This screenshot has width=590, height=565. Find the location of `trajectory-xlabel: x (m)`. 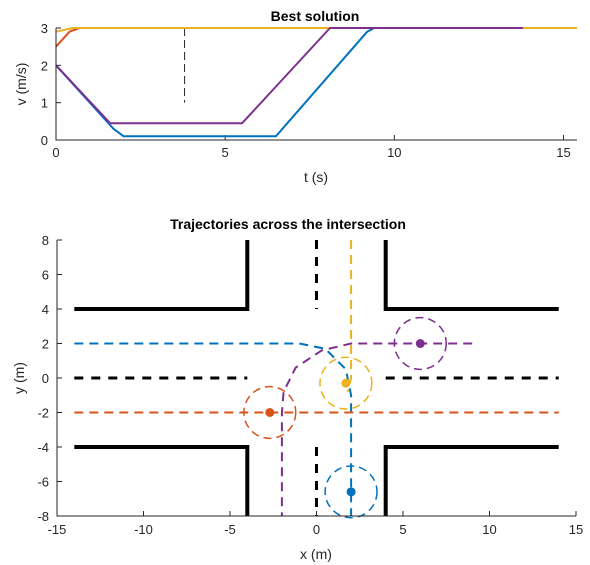

trajectory-xlabel: x (m) is located at coordinates (316, 554).